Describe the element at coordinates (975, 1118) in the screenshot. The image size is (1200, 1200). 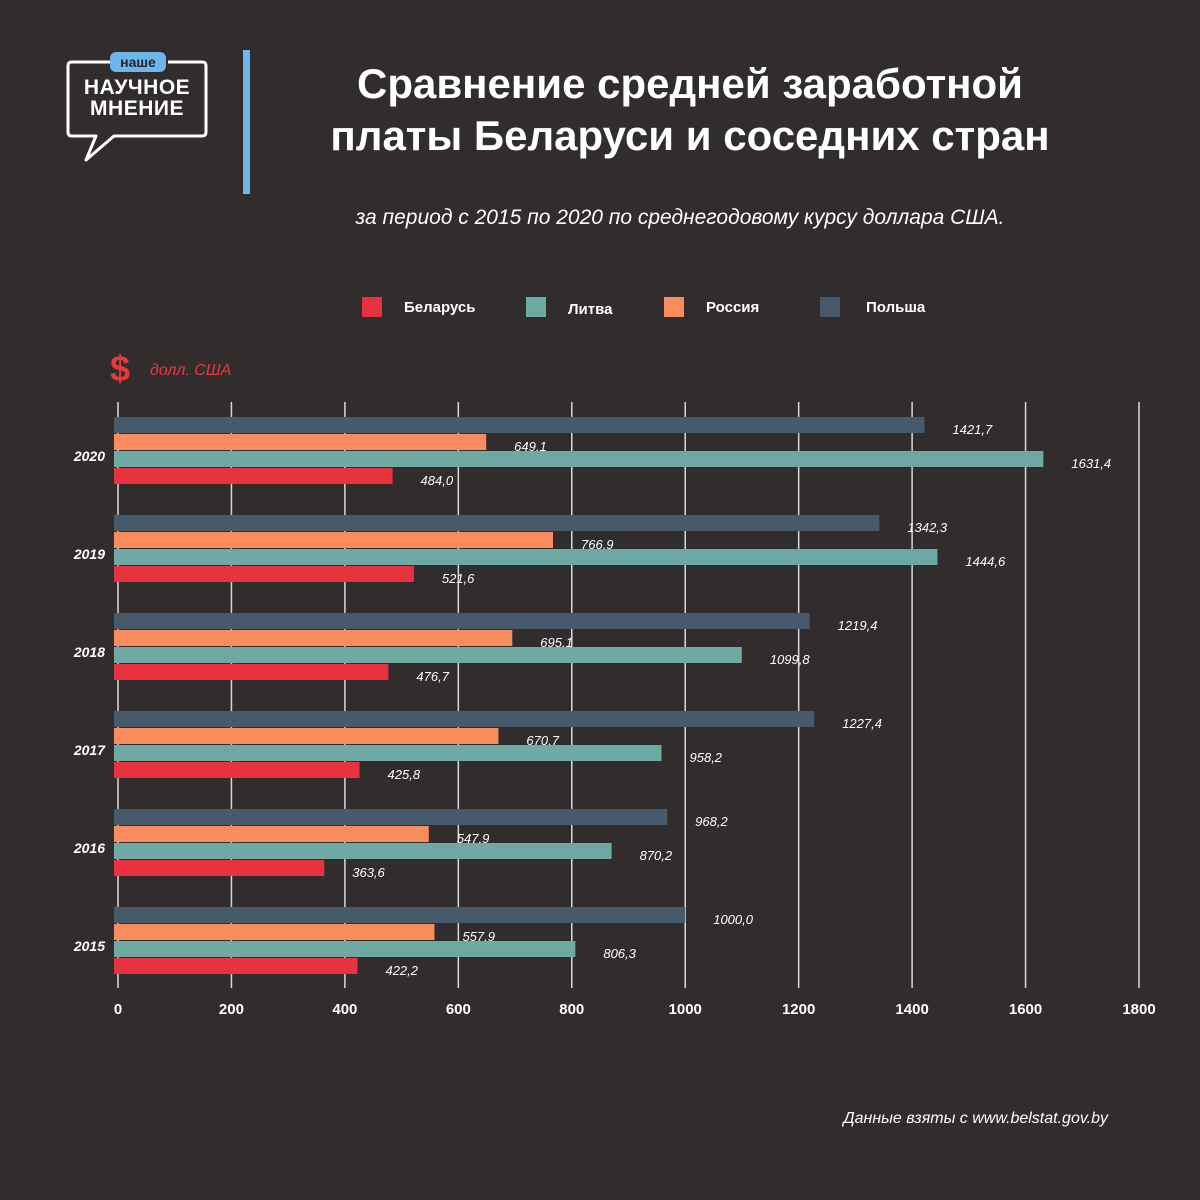
I see `source-note: Данные взяты с www.belstat.gov.by` at that location.